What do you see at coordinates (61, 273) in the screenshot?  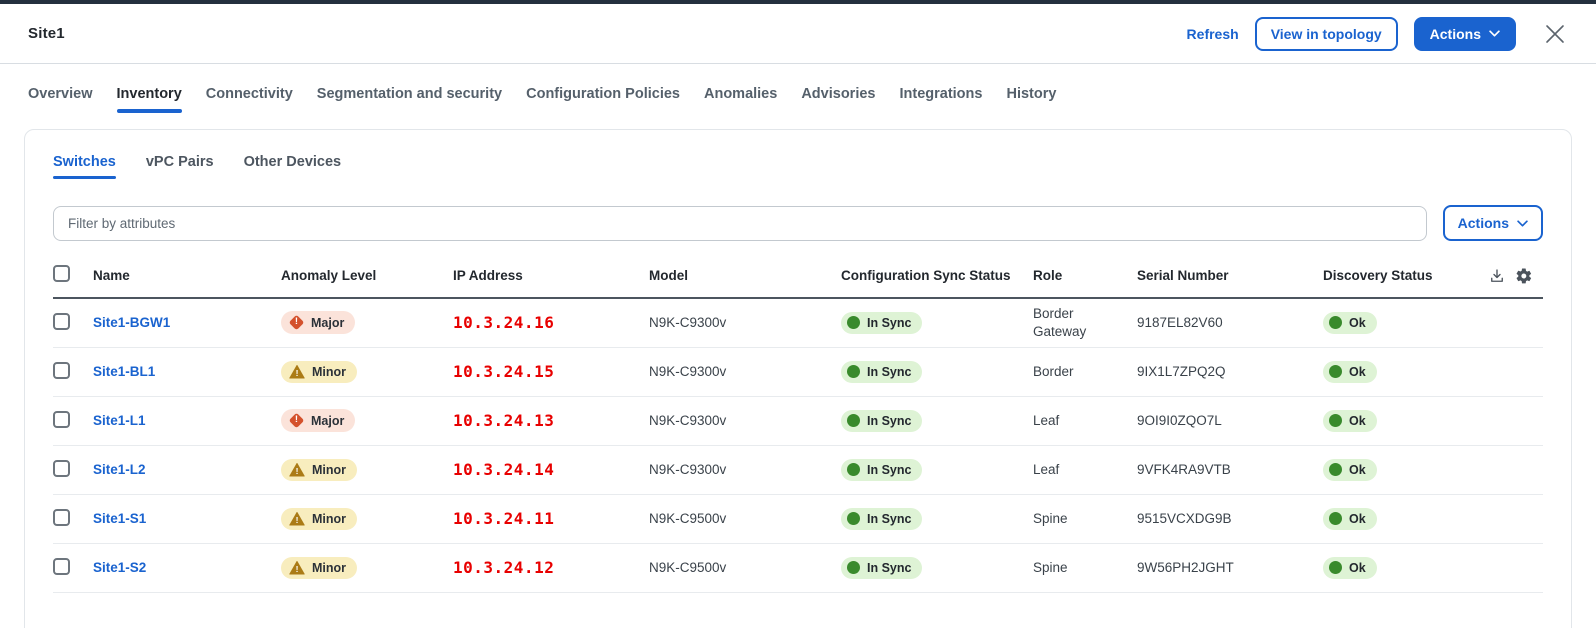 I see `select-all-checkbox` at bounding box center [61, 273].